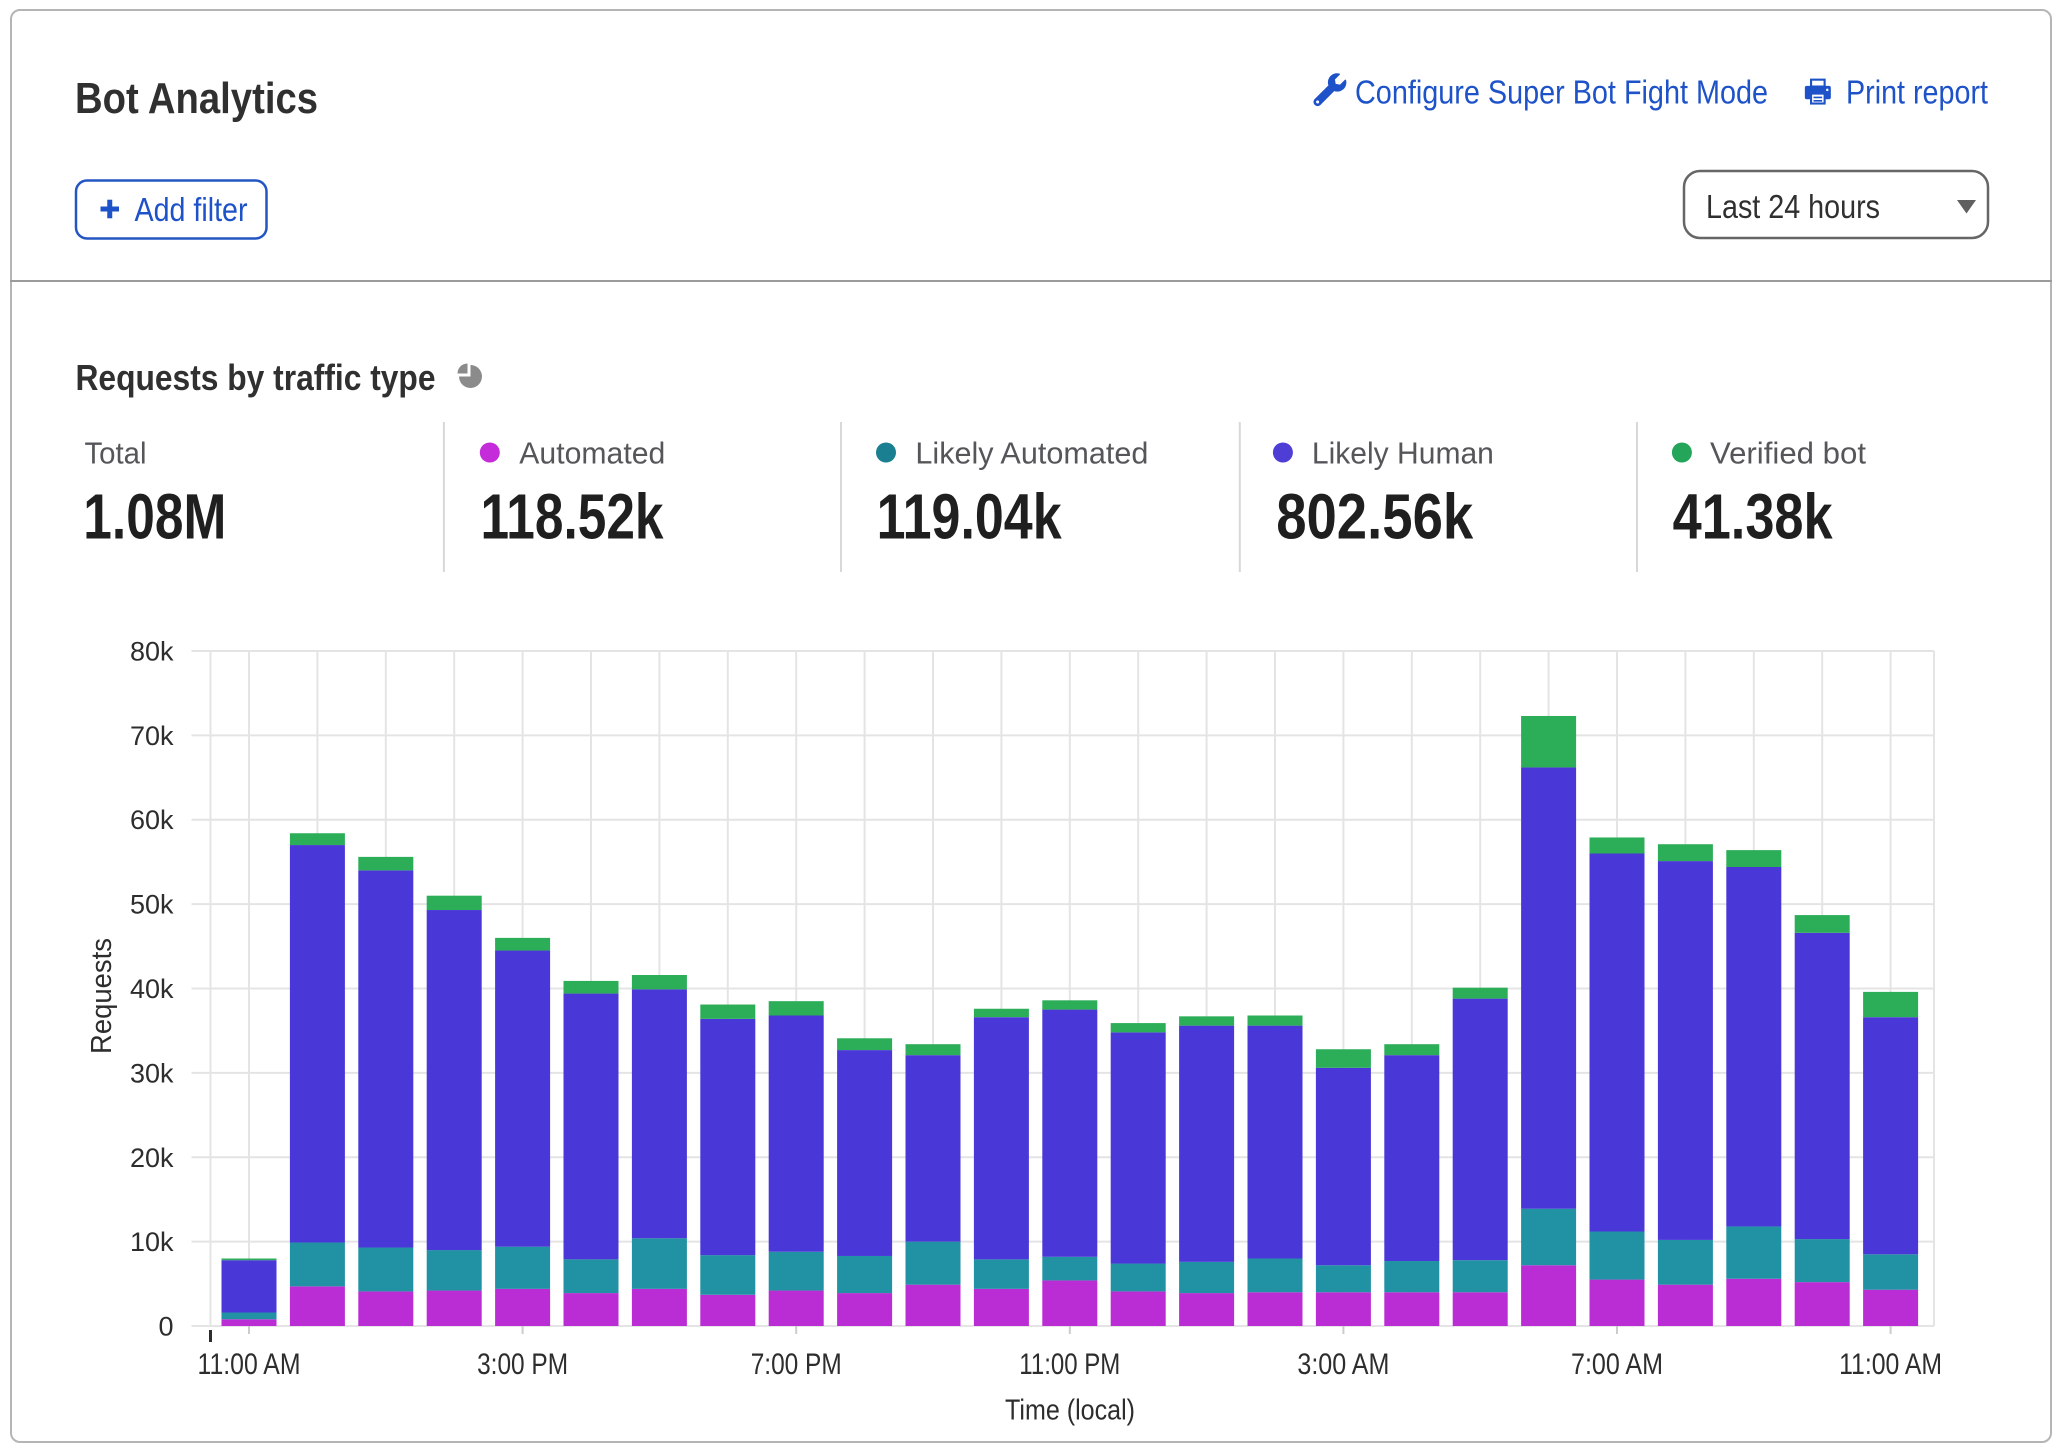 The image size is (2062, 1450). I want to click on svg-text: Time (local), so click(1070, 1411).